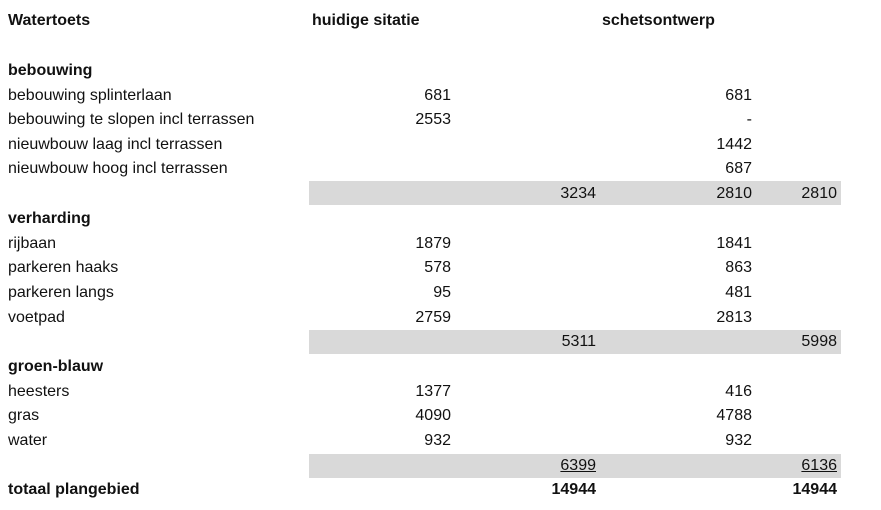 The width and height of the screenshot is (881, 510). I want to click on value-sketch: 1841, so click(734, 243).